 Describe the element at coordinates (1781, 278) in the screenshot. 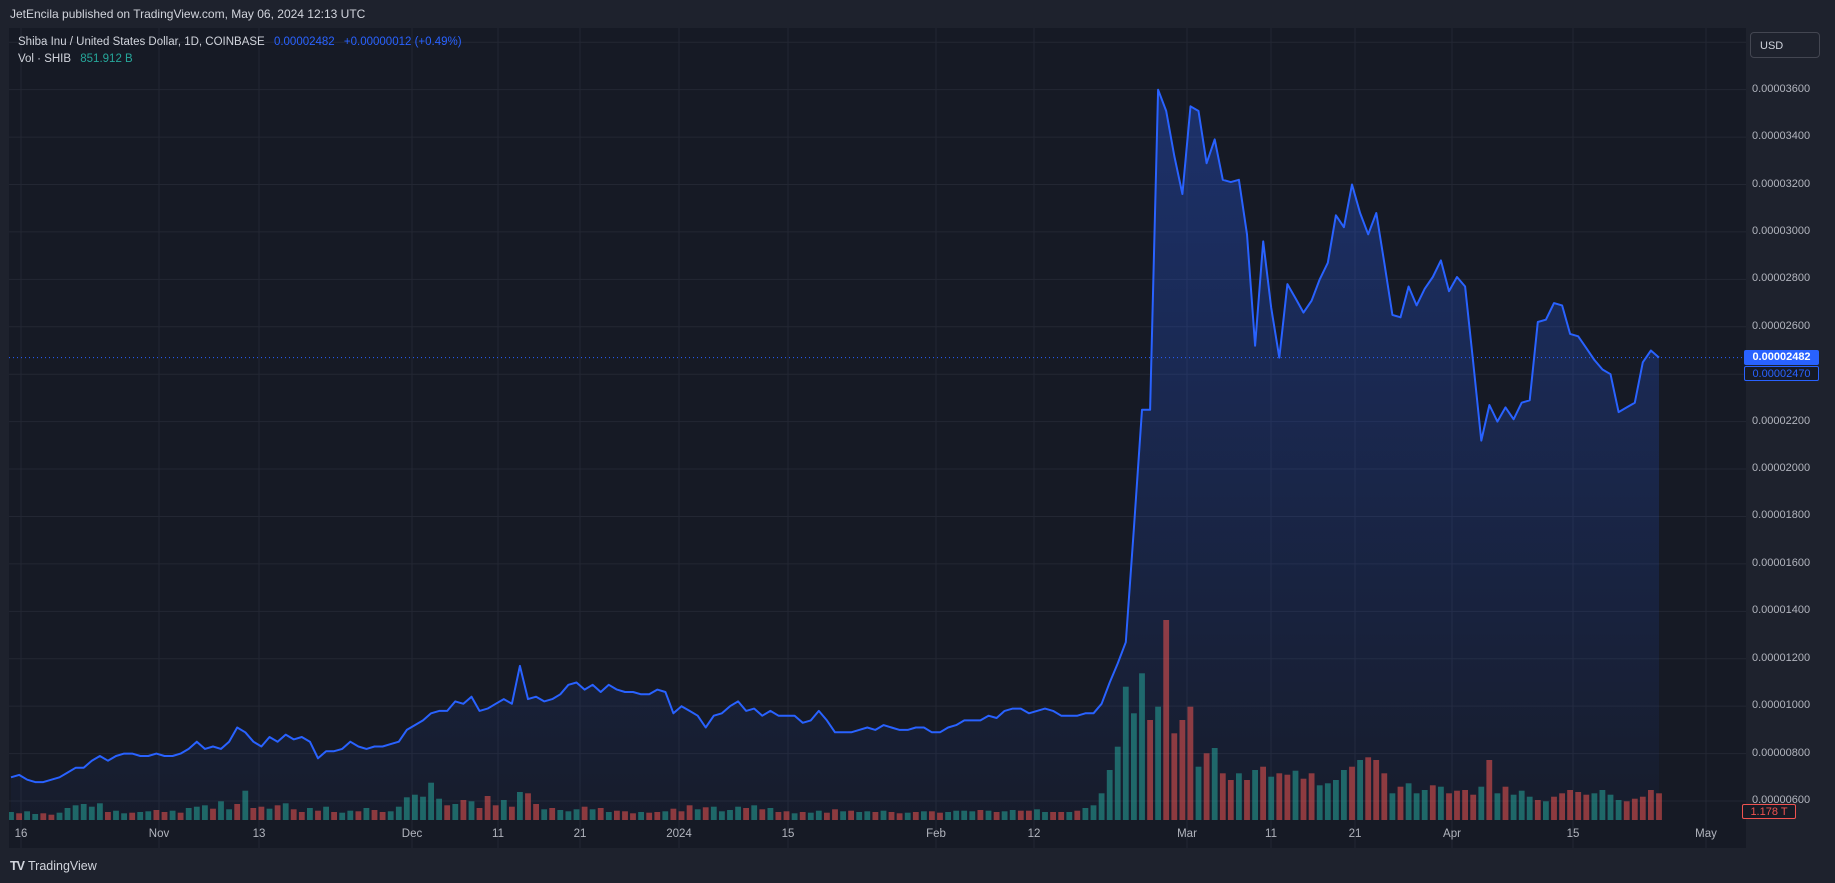

I see `price-axis-label: 0.00002800` at that location.